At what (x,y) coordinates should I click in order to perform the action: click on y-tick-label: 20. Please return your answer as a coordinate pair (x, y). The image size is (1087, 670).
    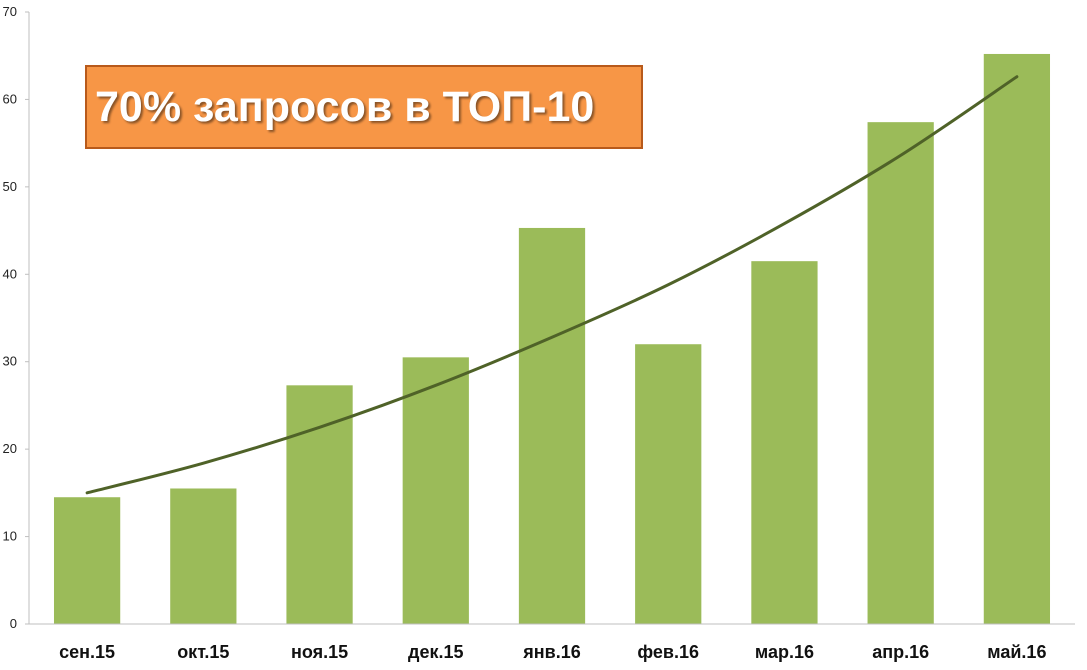
    Looking at the image, I should click on (10, 448).